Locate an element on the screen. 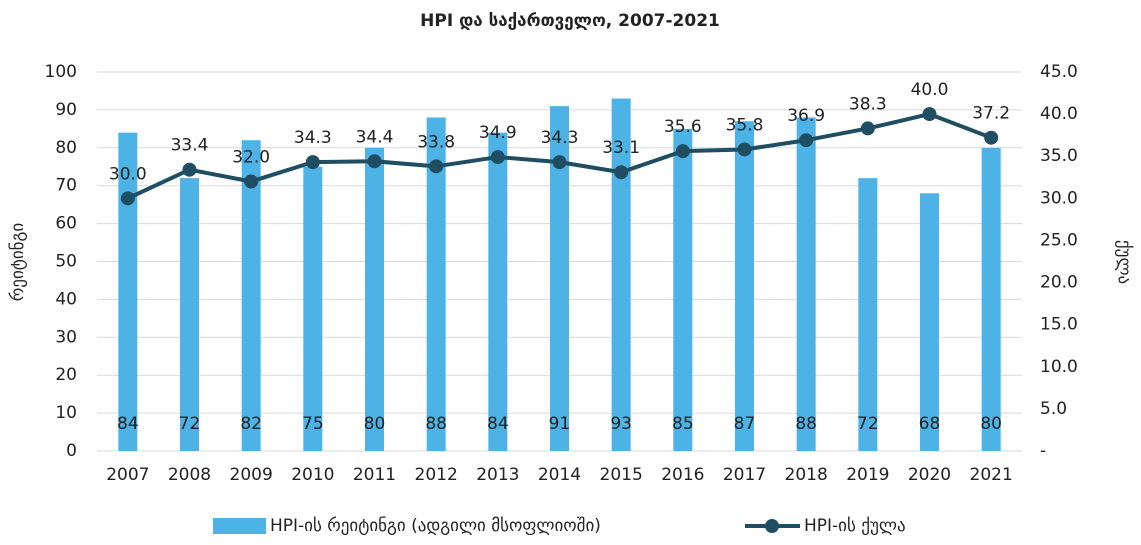  y2-tick-label: 5.0 is located at coordinates (1053, 409).